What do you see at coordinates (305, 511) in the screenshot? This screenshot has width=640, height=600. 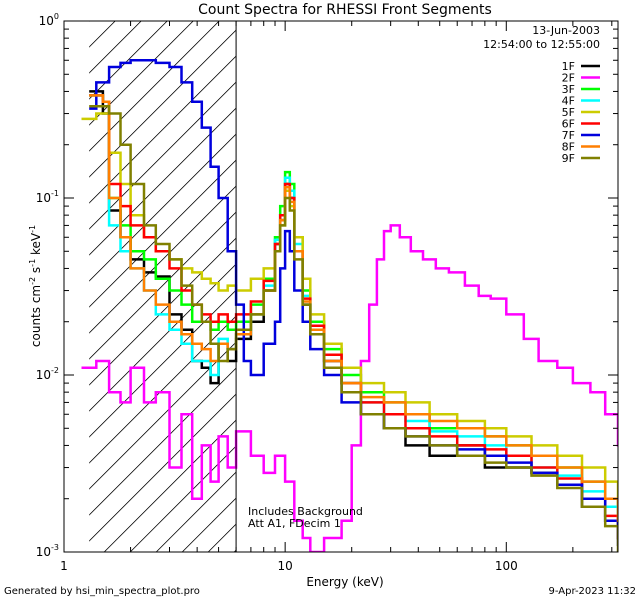 I see `background-note: Includes Background` at bounding box center [305, 511].